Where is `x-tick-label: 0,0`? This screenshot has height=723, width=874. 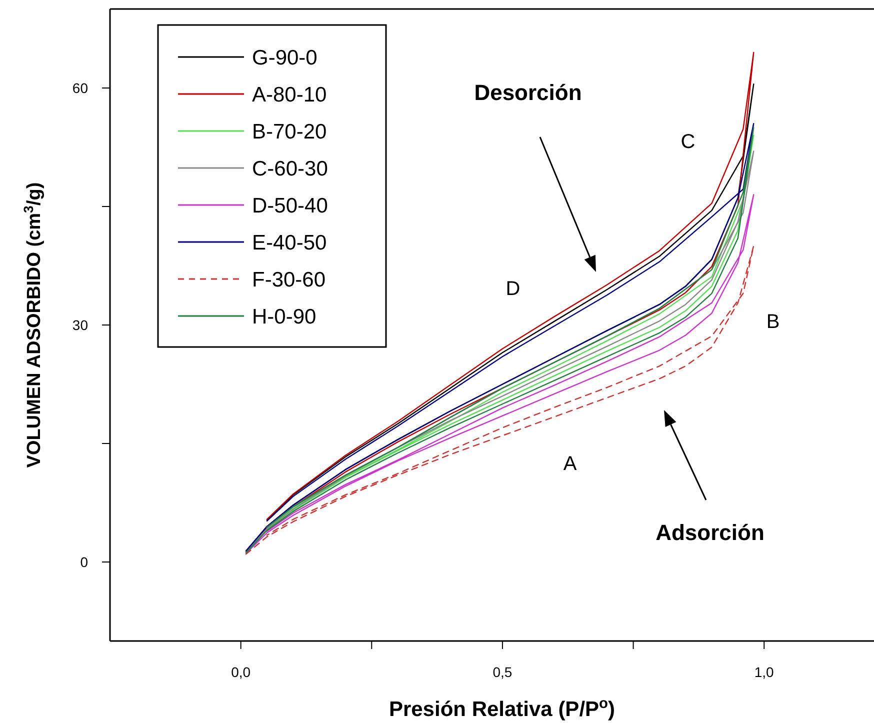 x-tick-label: 0,0 is located at coordinates (241, 672).